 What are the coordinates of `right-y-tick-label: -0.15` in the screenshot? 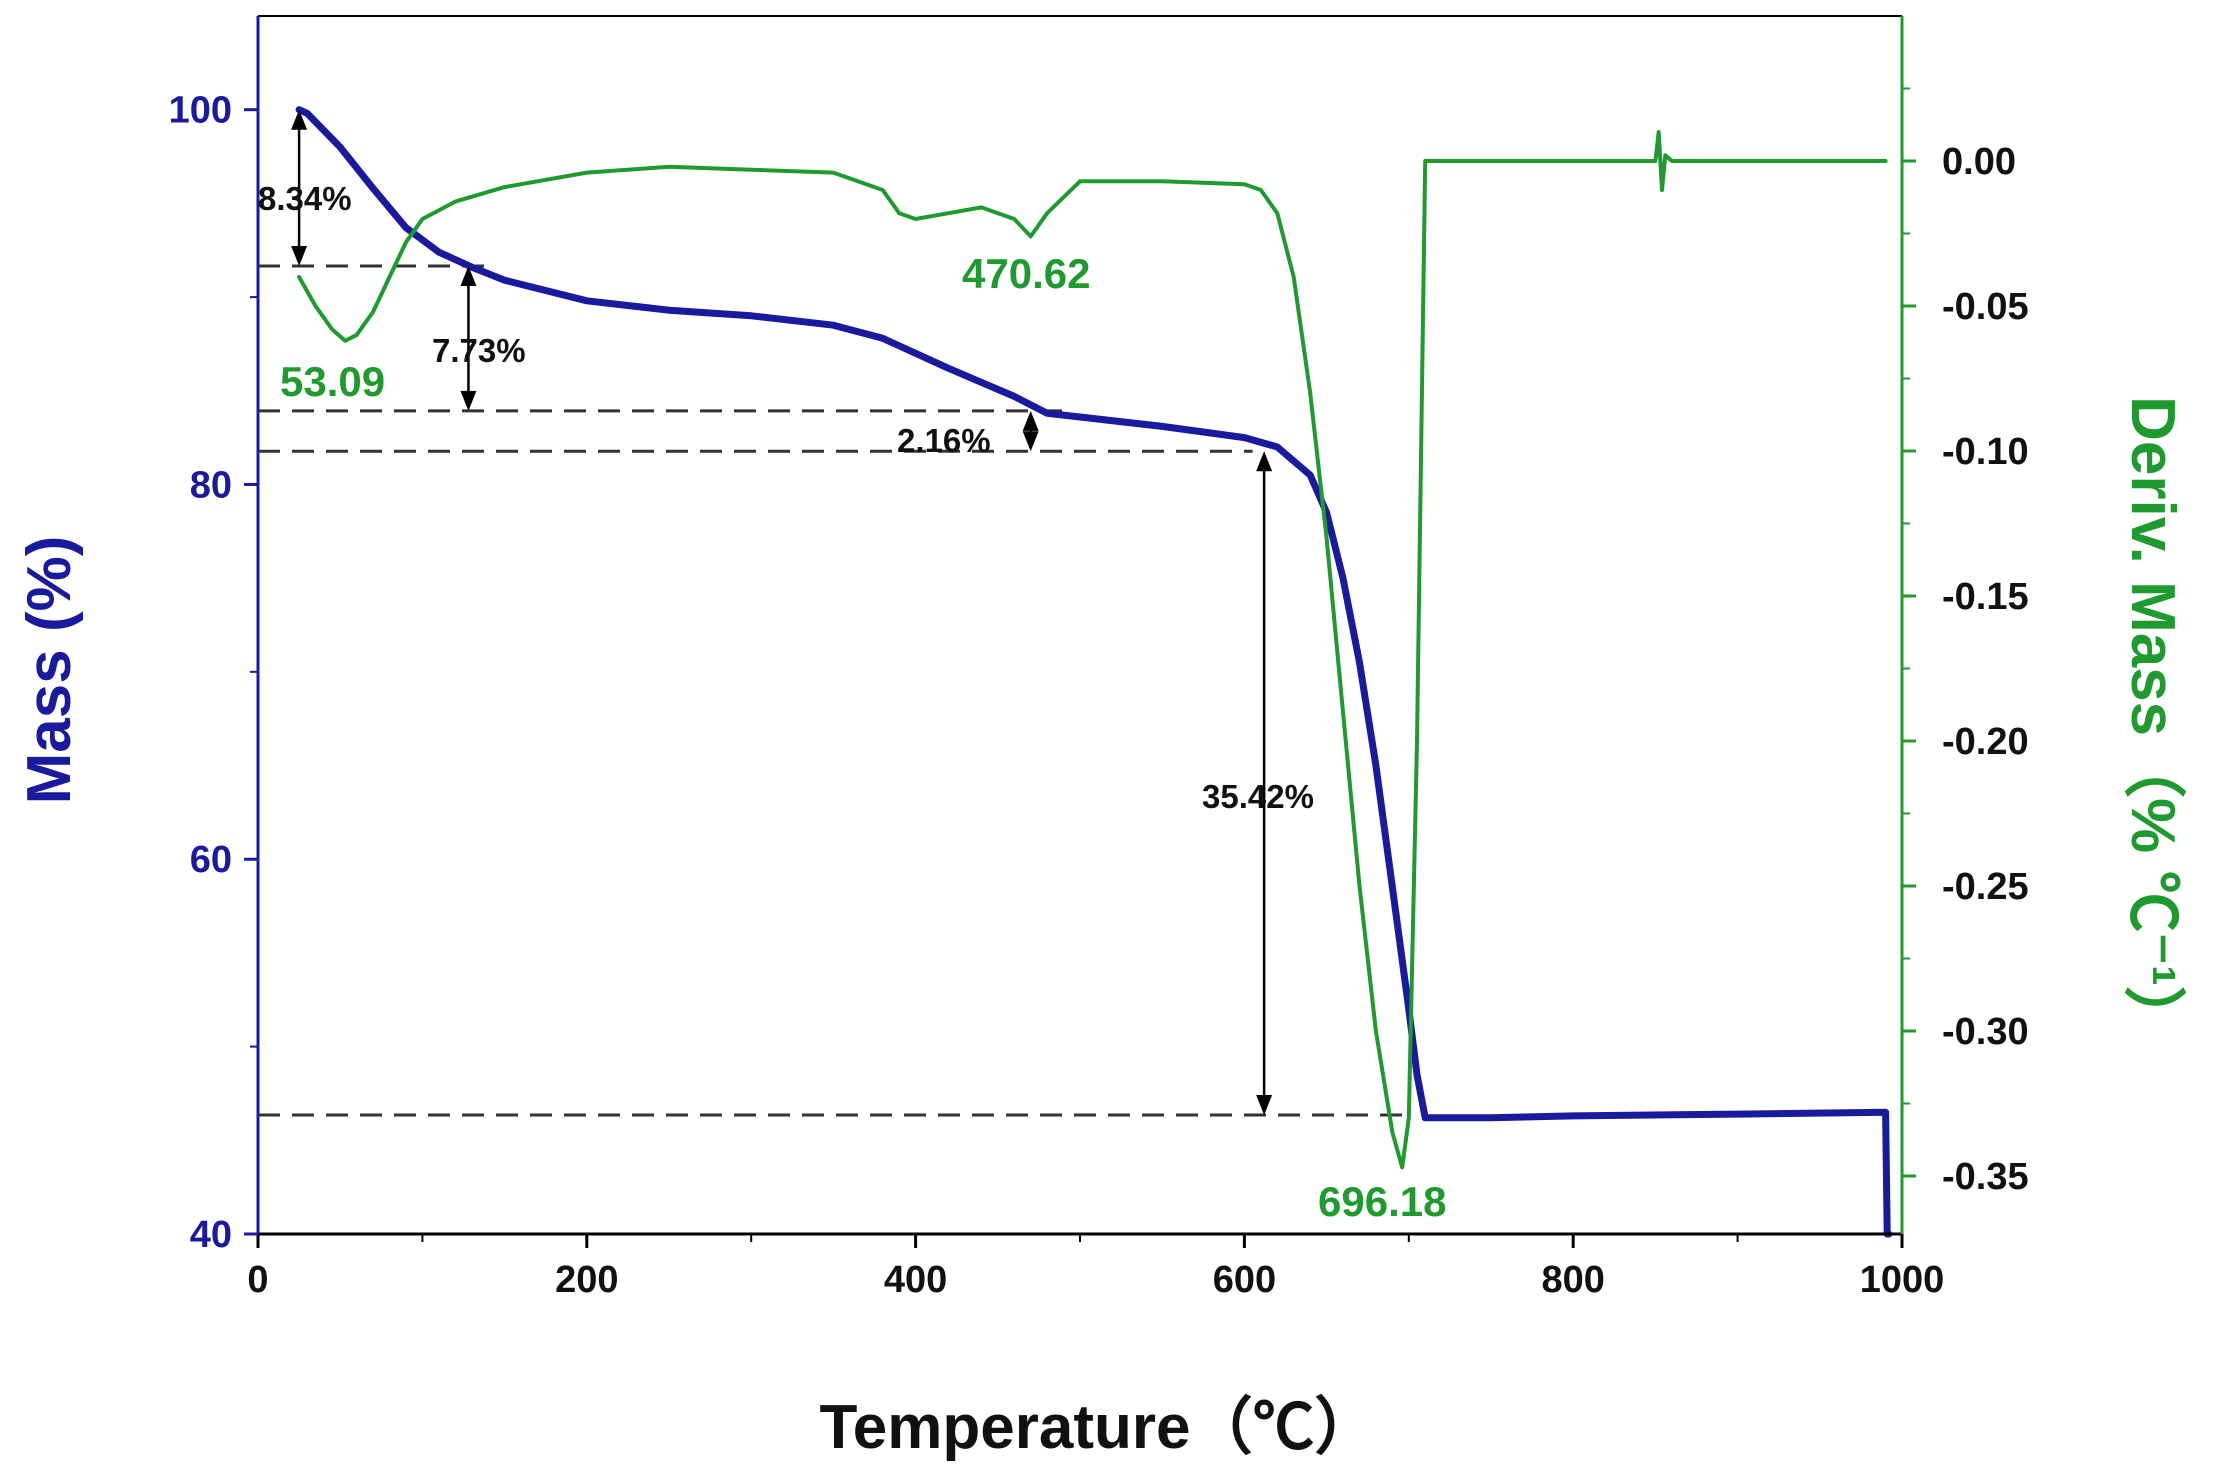 It's located at (1985, 597).